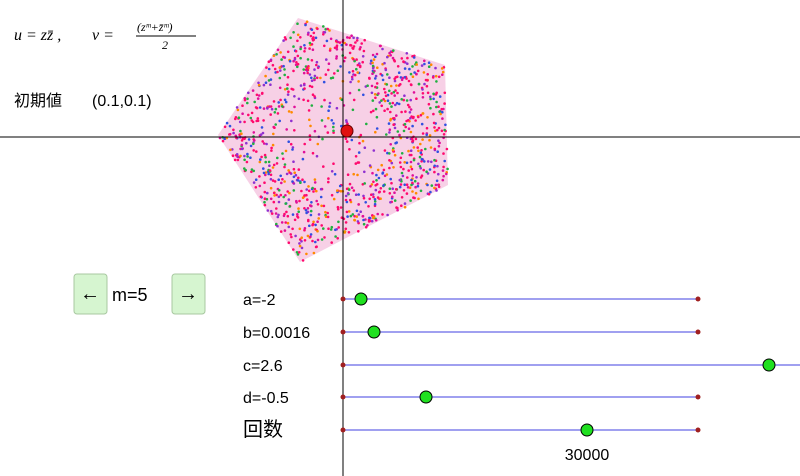  Describe the element at coordinates (188, 294) in the screenshot. I see `right-button` at that location.